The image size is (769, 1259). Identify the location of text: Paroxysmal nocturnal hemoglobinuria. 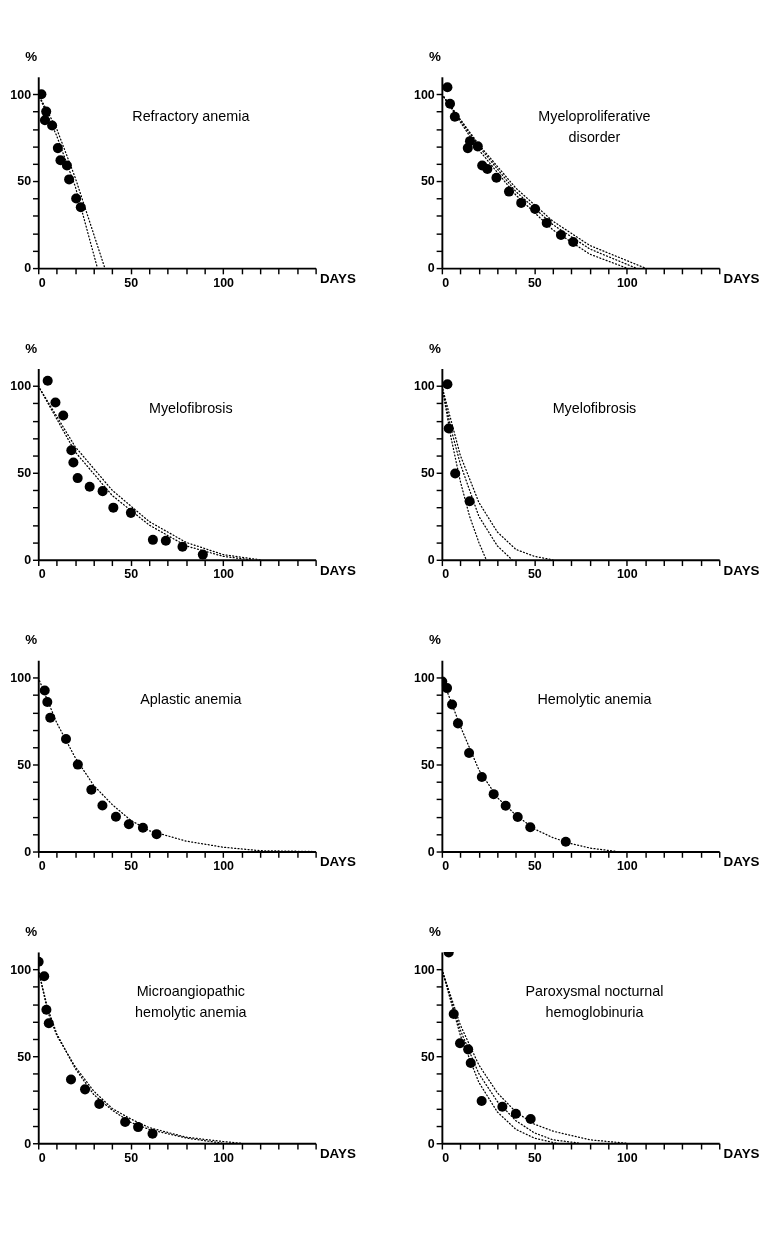
(594, 1001).